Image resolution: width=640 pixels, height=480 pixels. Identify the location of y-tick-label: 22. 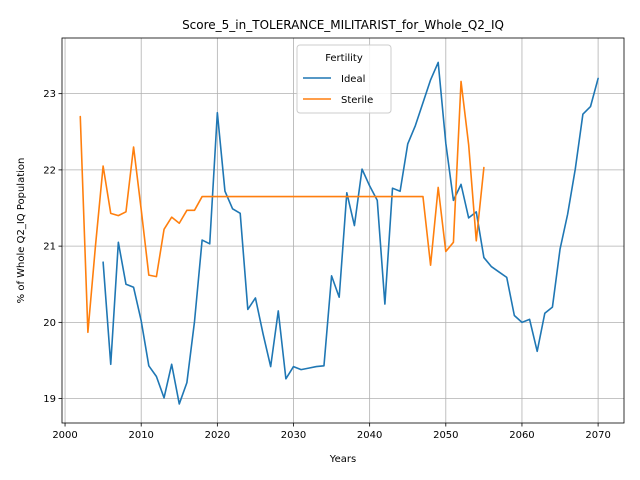
(49, 170).